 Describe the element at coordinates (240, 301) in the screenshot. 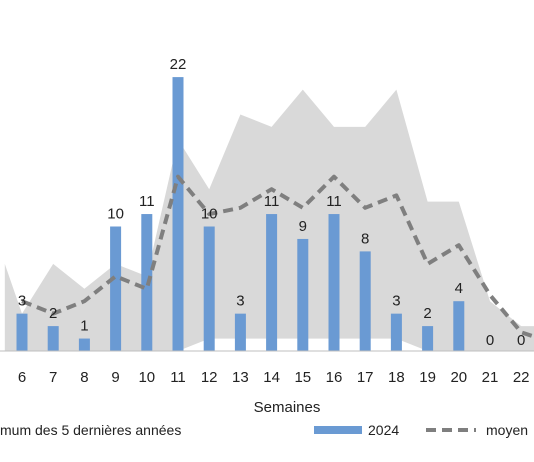

I see `data-label-week-13: 3` at that location.